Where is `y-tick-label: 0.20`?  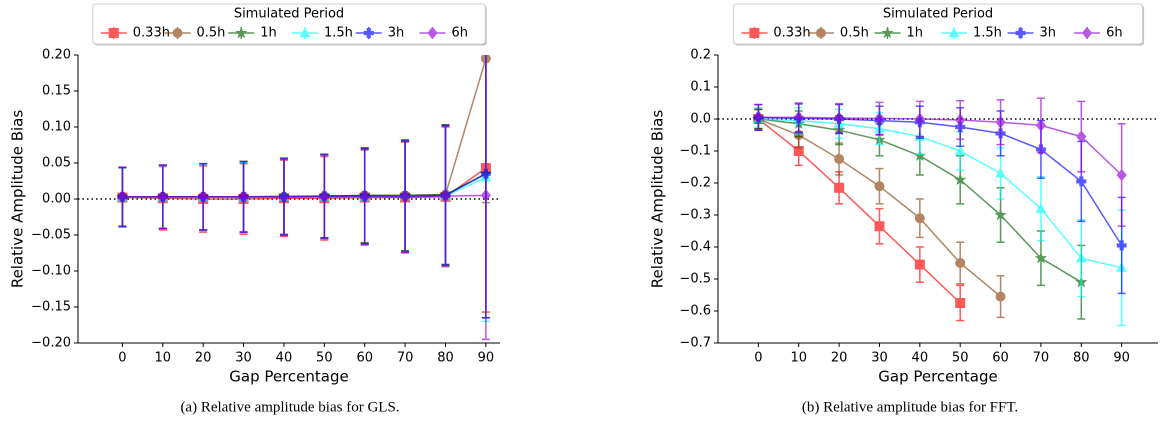 y-tick-label: 0.20 is located at coordinates (56, 55).